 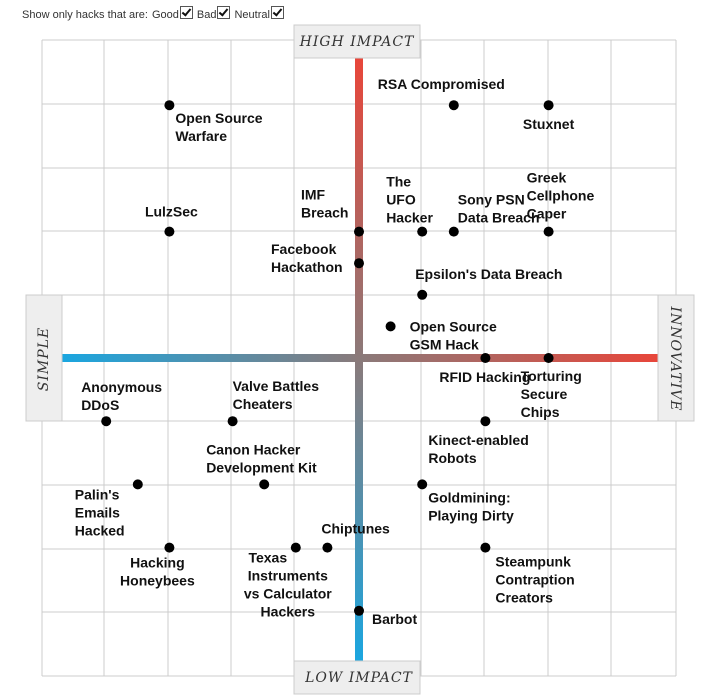 I want to click on data-point-label-line: Open Source, so click(x=218, y=118).